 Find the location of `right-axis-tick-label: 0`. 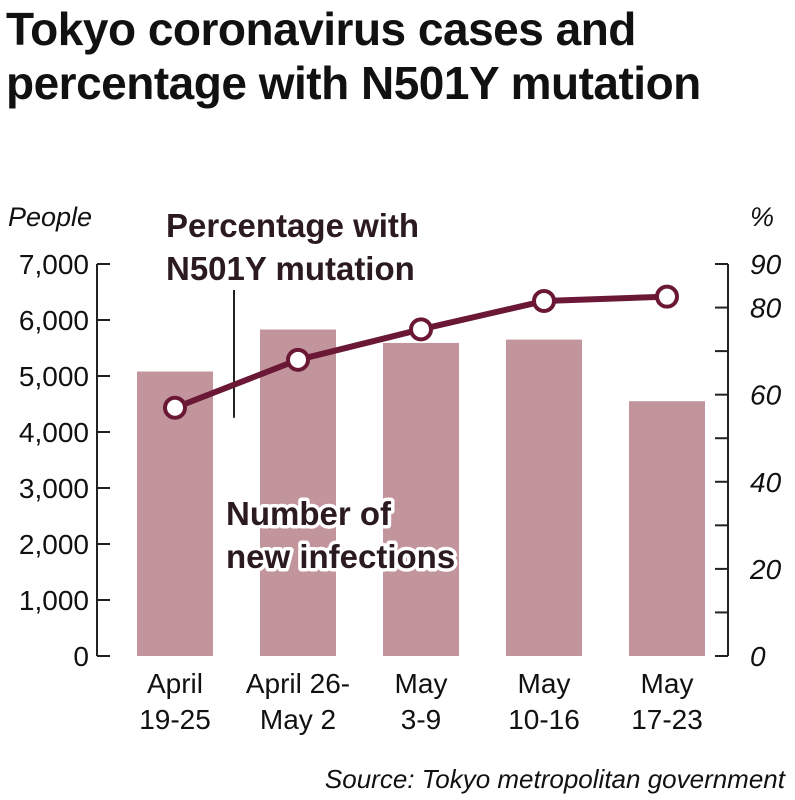

right-axis-tick-label: 0 is located at coordinates (758, 656).